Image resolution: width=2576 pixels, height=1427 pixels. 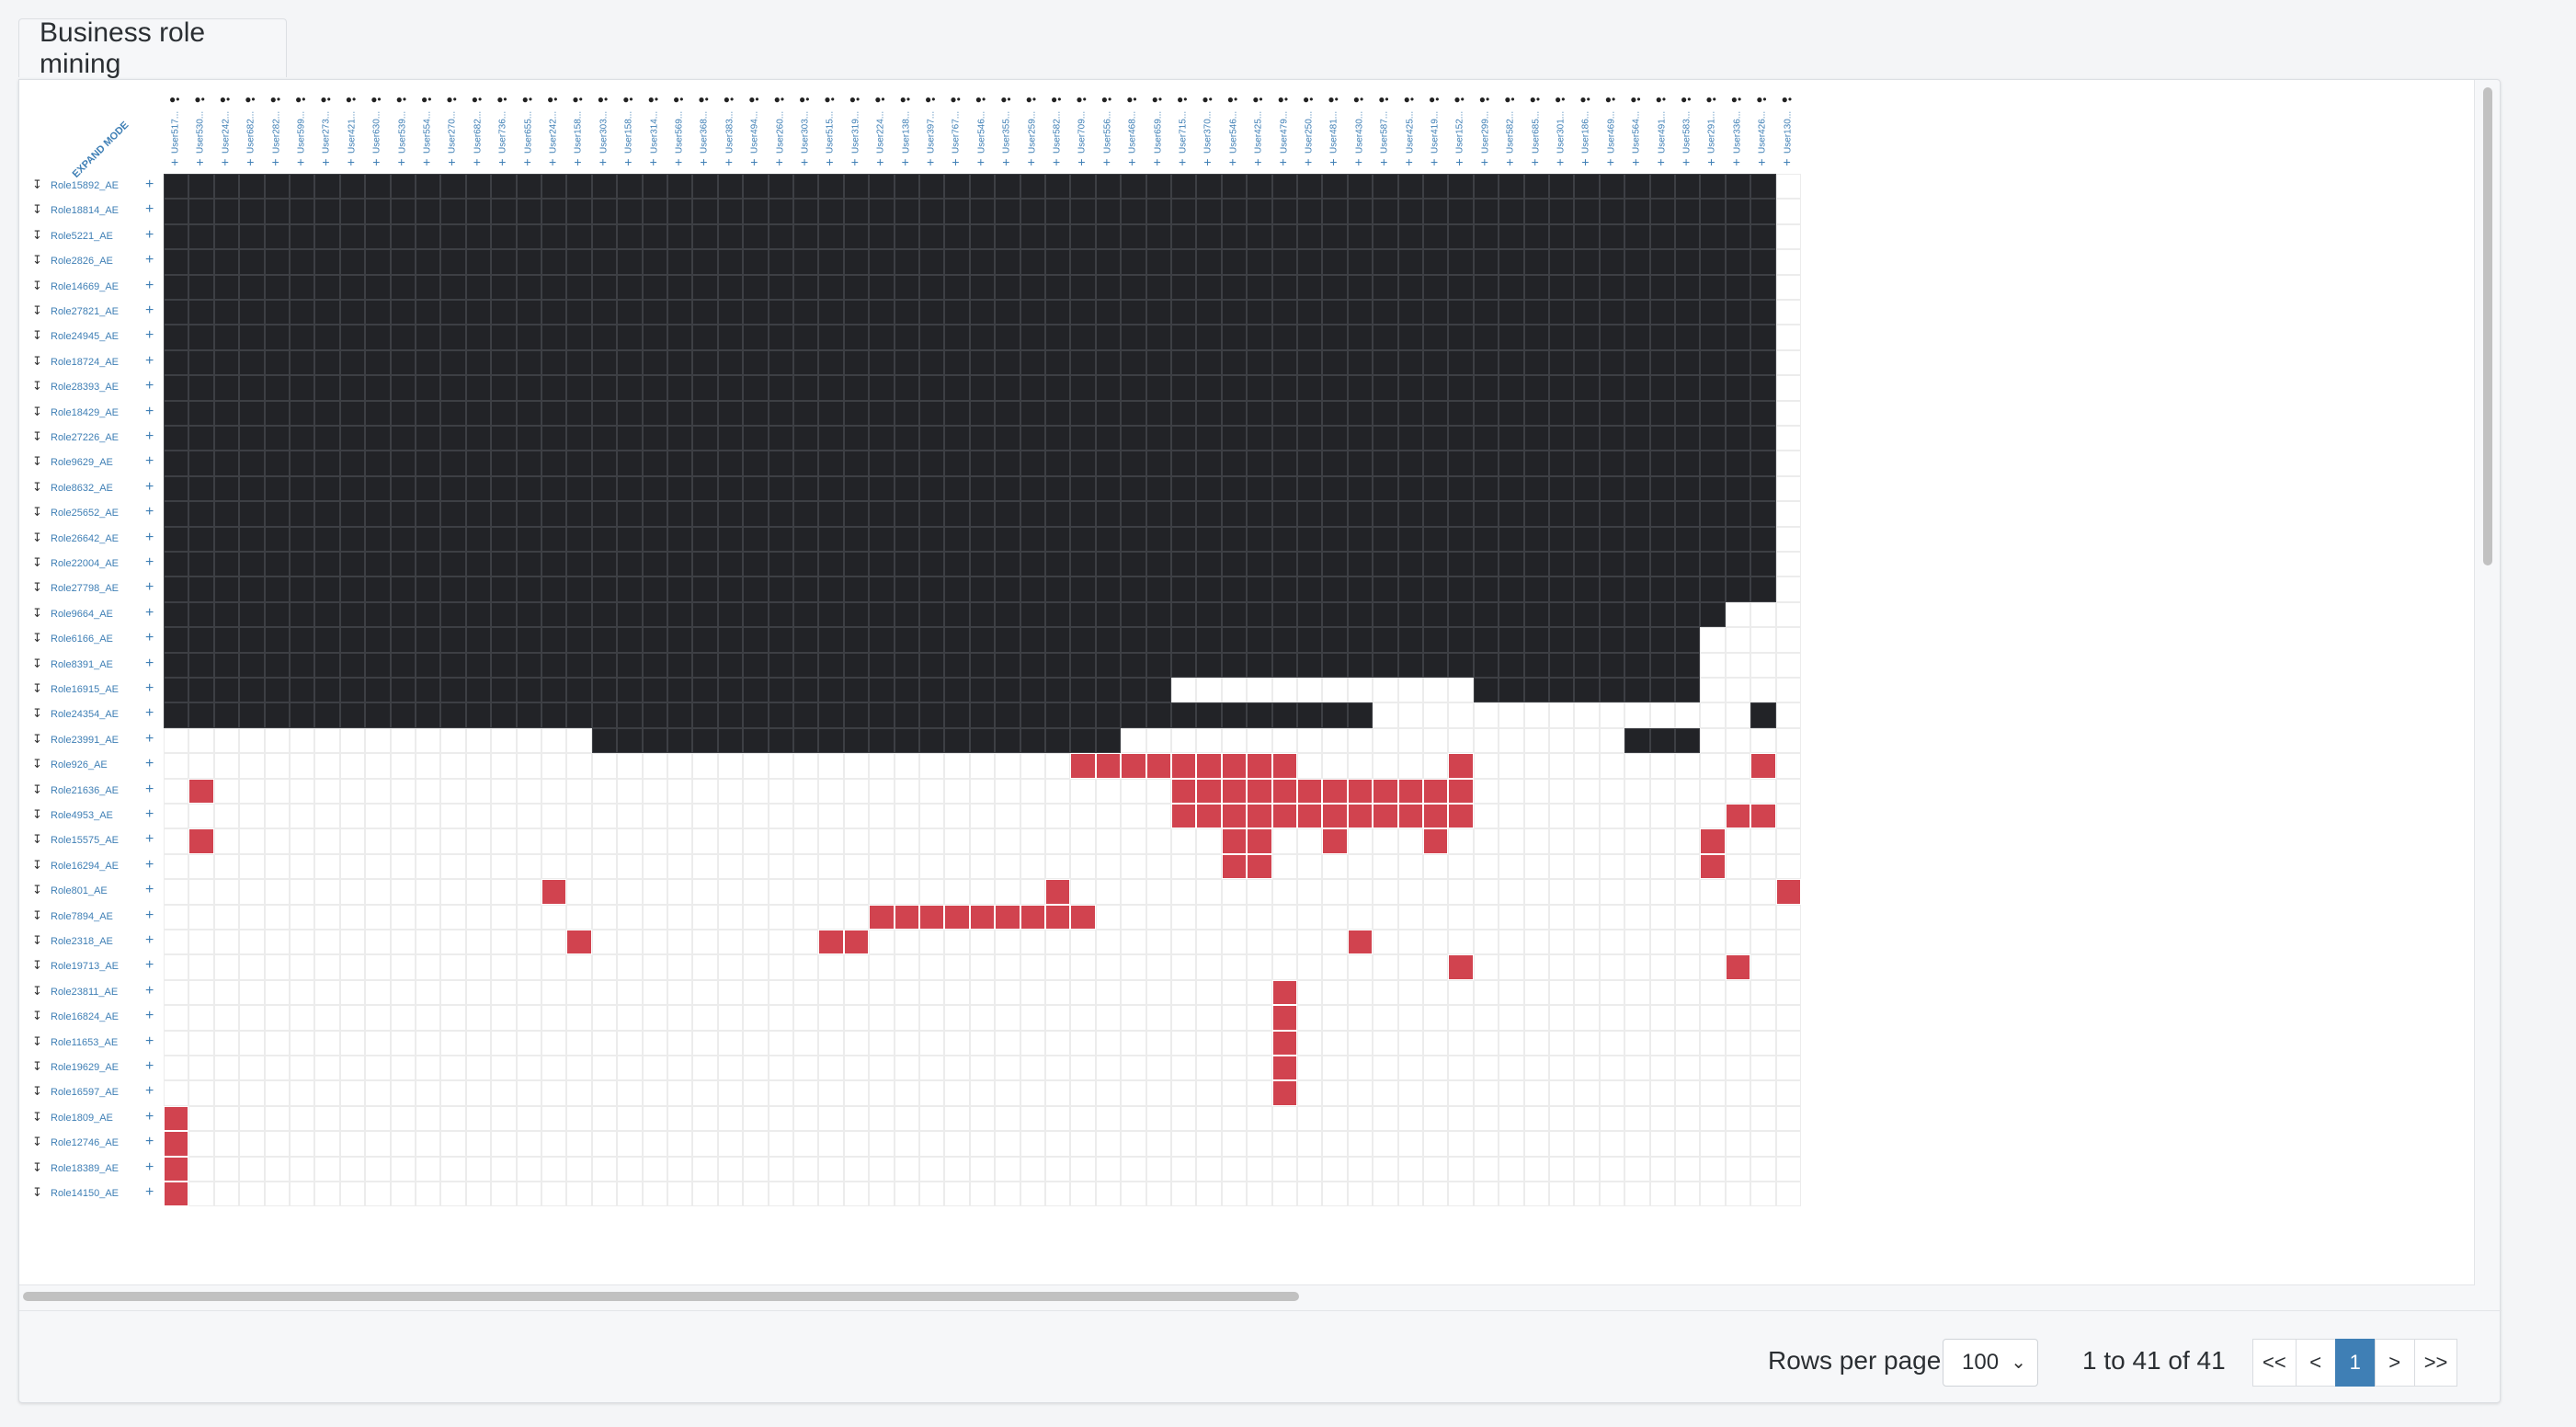 I want to click on role-row-label: Role28393_AE, so click(x=85, y=388).